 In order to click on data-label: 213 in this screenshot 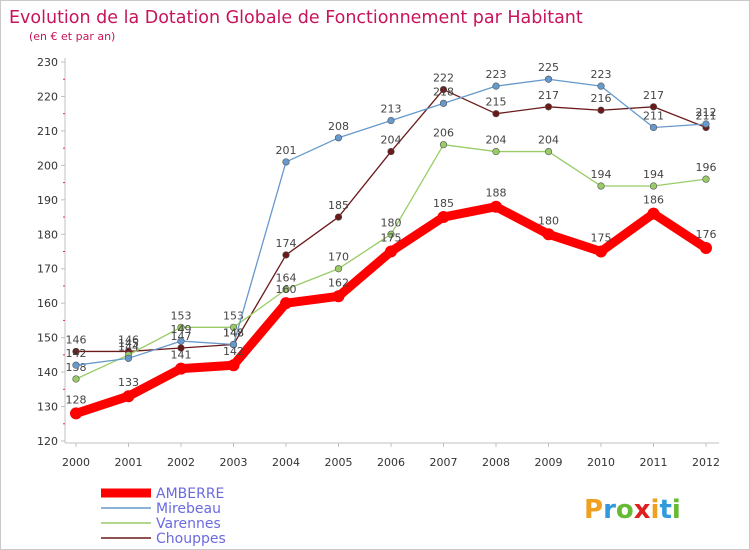, I will do `click(391, 109)`.